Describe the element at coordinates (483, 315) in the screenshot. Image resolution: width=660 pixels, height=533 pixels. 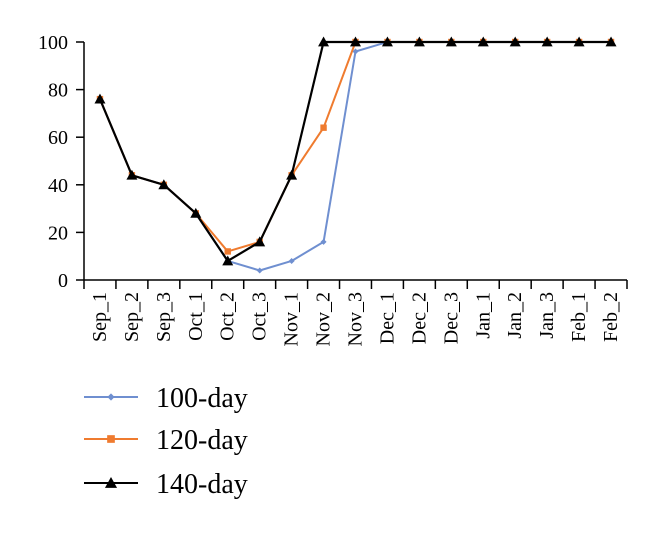
I see `x-tick-label: Jan_1` at that location.